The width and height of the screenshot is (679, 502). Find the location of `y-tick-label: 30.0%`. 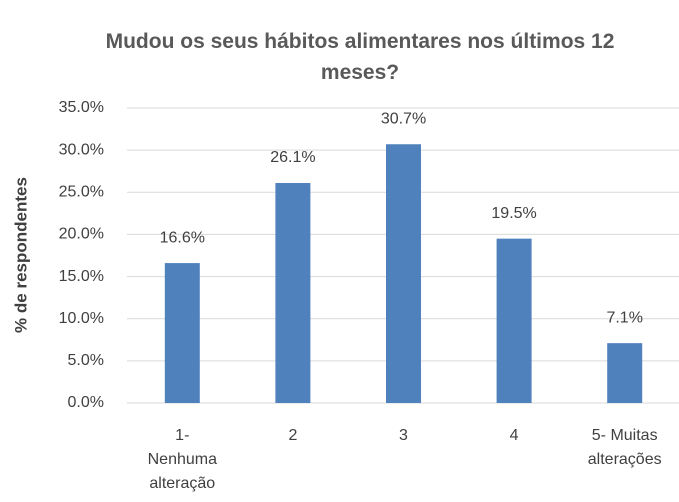

y-tick-label: 30.0% is located at coordinates (81, 149).